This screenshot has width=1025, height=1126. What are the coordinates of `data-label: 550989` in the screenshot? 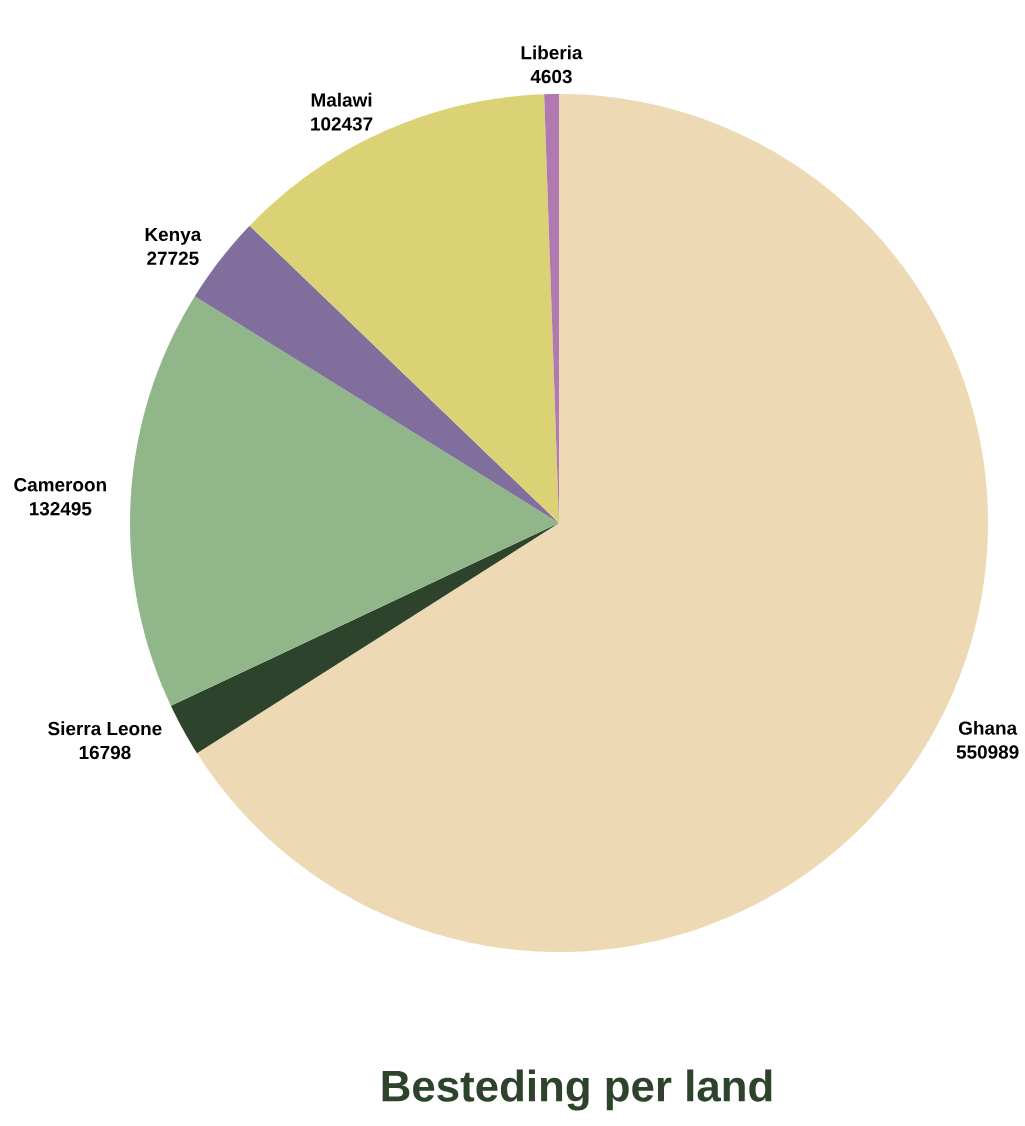 It's located at (987, 752).